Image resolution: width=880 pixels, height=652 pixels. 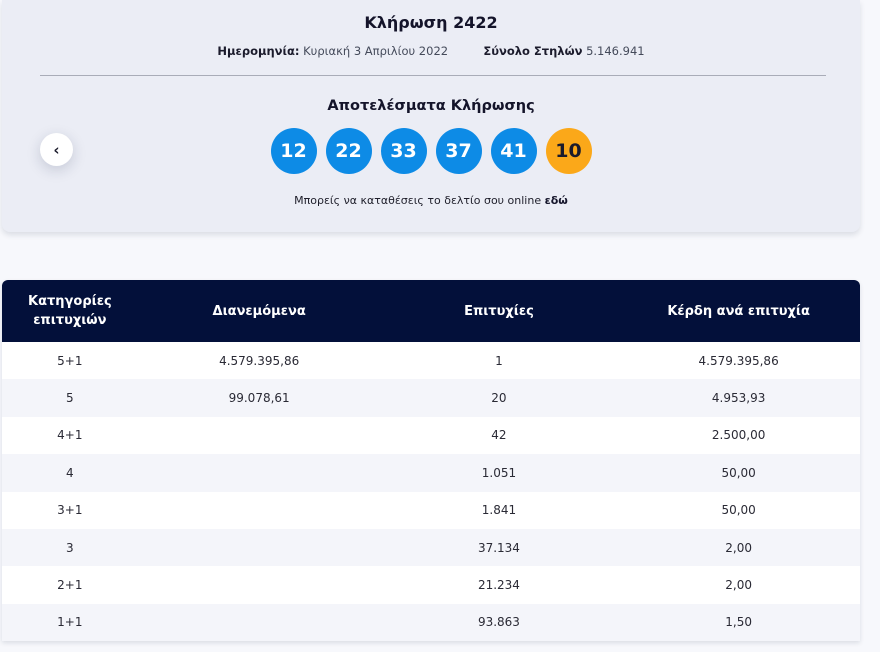 I want to click on table-row: 3+1 1.841 50,00, so click(x=431, y=510).